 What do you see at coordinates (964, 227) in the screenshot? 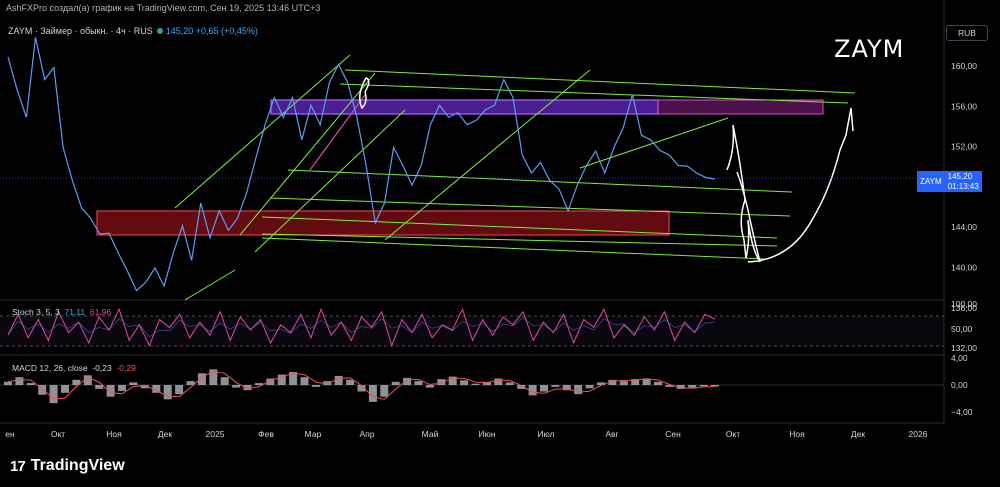
I see `price-axis-tick: 144,00` at bounding box center [964, 227].